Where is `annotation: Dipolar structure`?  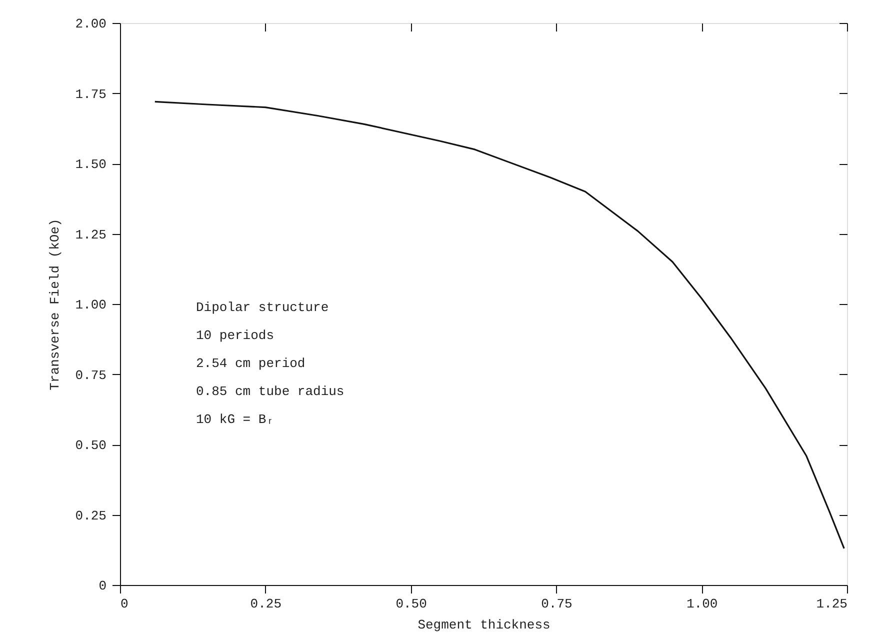
annotation: Dipolar structure is located at coordinates (262, 307).